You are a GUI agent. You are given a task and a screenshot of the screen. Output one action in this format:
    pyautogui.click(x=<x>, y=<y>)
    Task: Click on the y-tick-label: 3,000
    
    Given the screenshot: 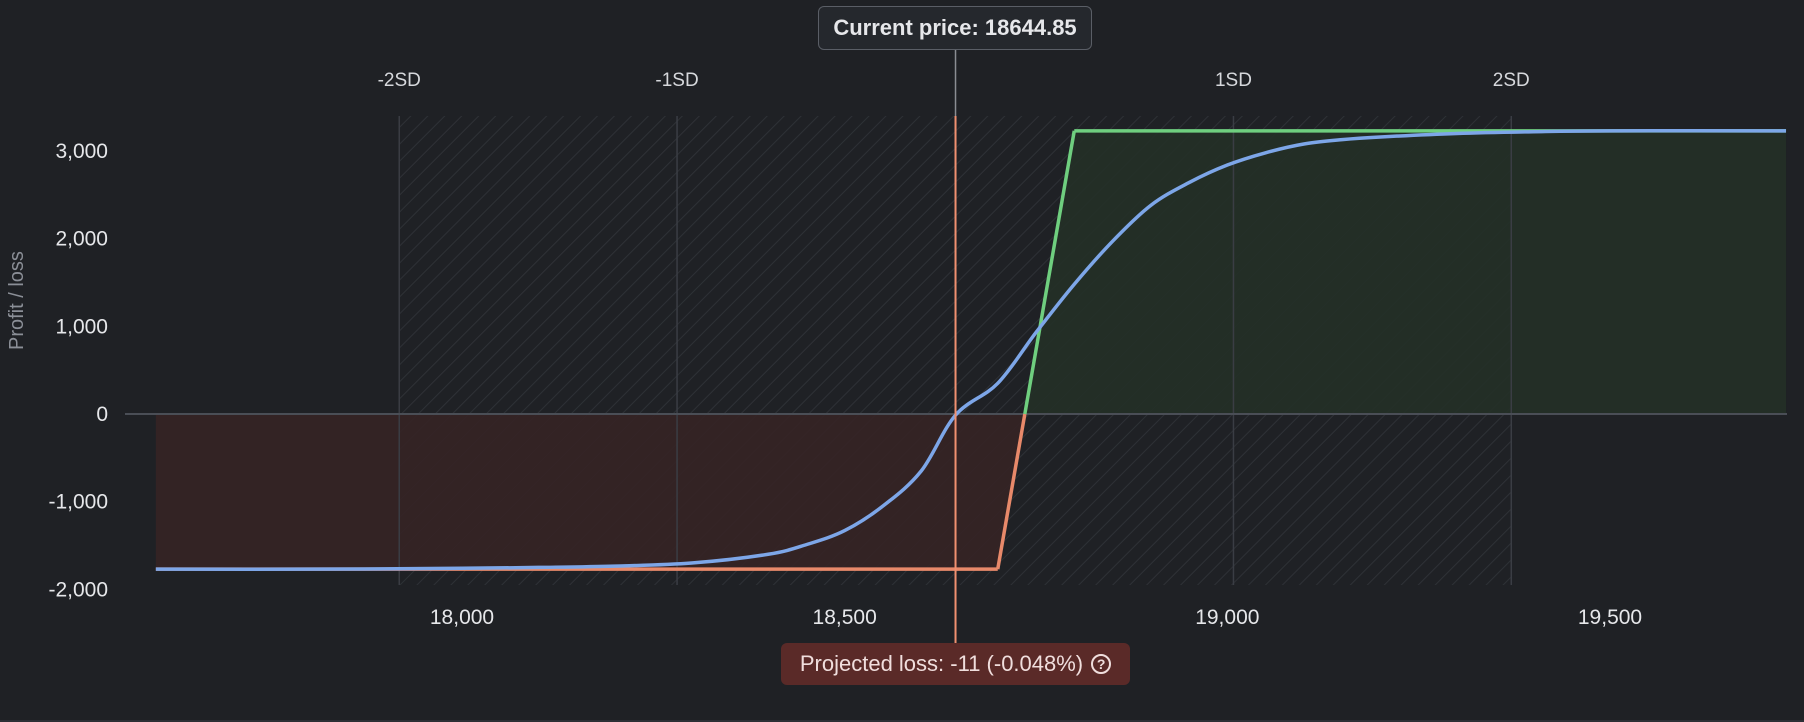 What is the action you would take?
    pyautogui.click(x=81, y=151)
    